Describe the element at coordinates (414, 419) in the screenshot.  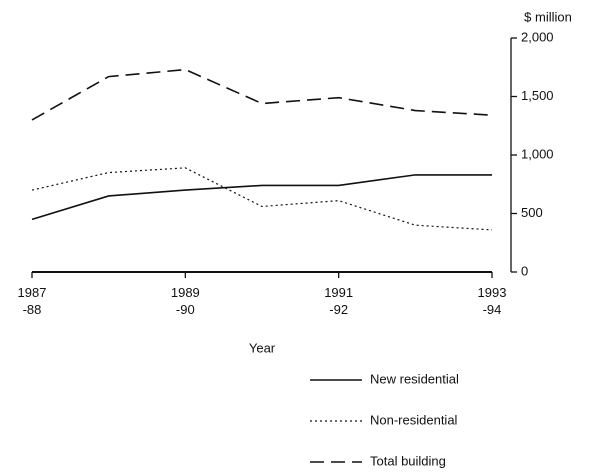
I see `legend-label: Non-residential` at that location.